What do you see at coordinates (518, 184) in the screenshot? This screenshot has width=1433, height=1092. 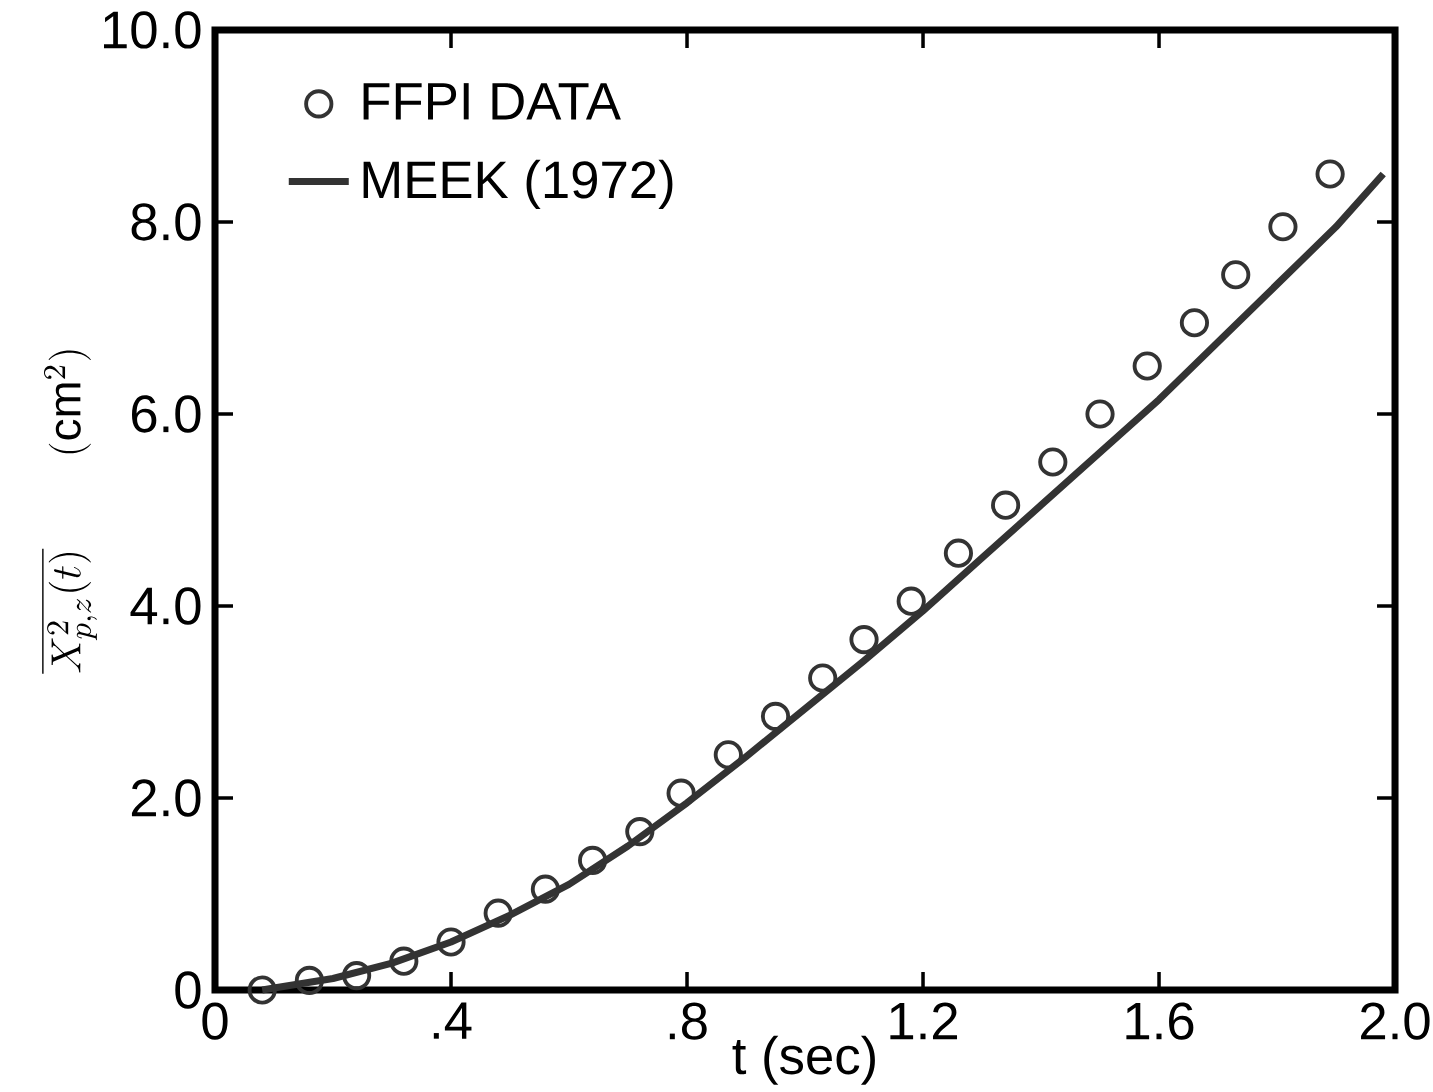 I see `legend-label: MEEK (1972)` at bounding box center [518, 184].